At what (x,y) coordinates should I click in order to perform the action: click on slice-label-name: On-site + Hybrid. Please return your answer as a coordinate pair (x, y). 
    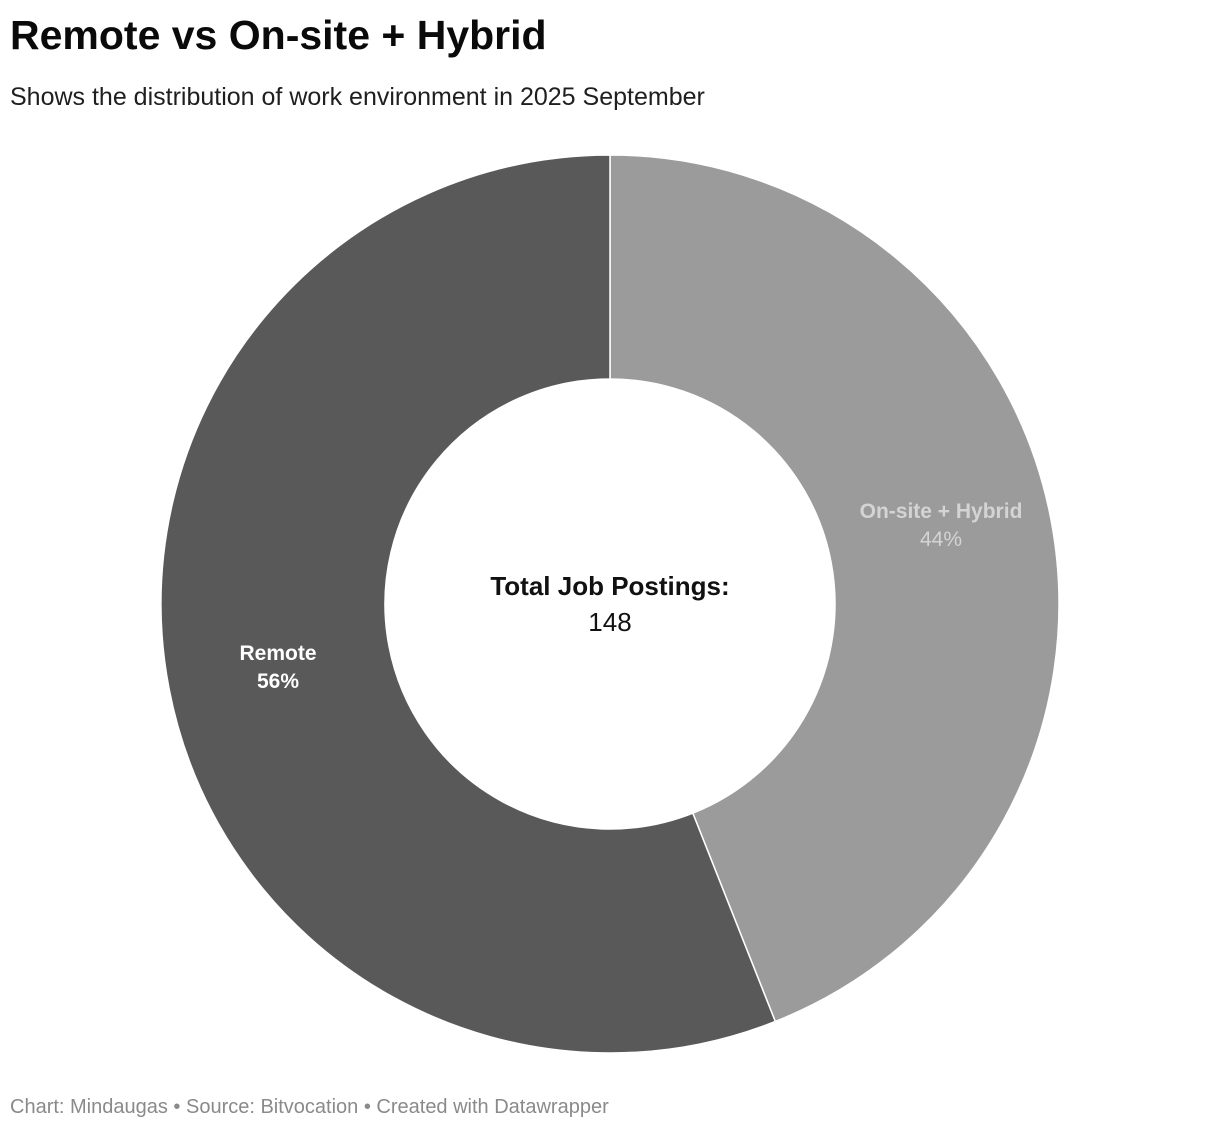
    Looking at the image, I should click on (941, 511).